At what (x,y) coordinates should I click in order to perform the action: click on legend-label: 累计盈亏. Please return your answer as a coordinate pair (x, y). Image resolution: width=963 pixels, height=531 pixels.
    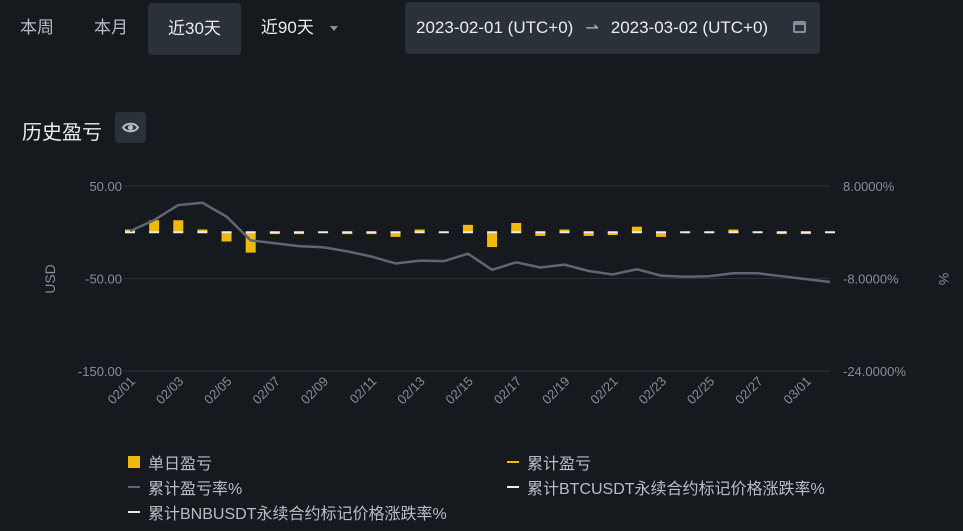
    Looking at the image, I should click on (559, 464).